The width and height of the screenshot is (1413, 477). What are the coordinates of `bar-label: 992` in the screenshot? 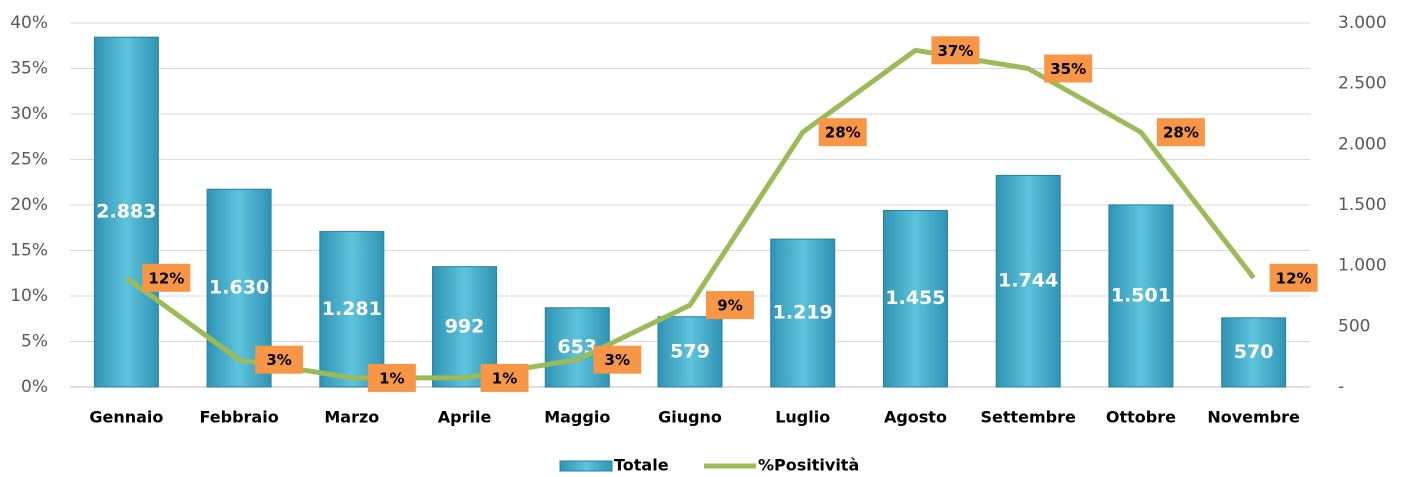 It's located at (465, 326).